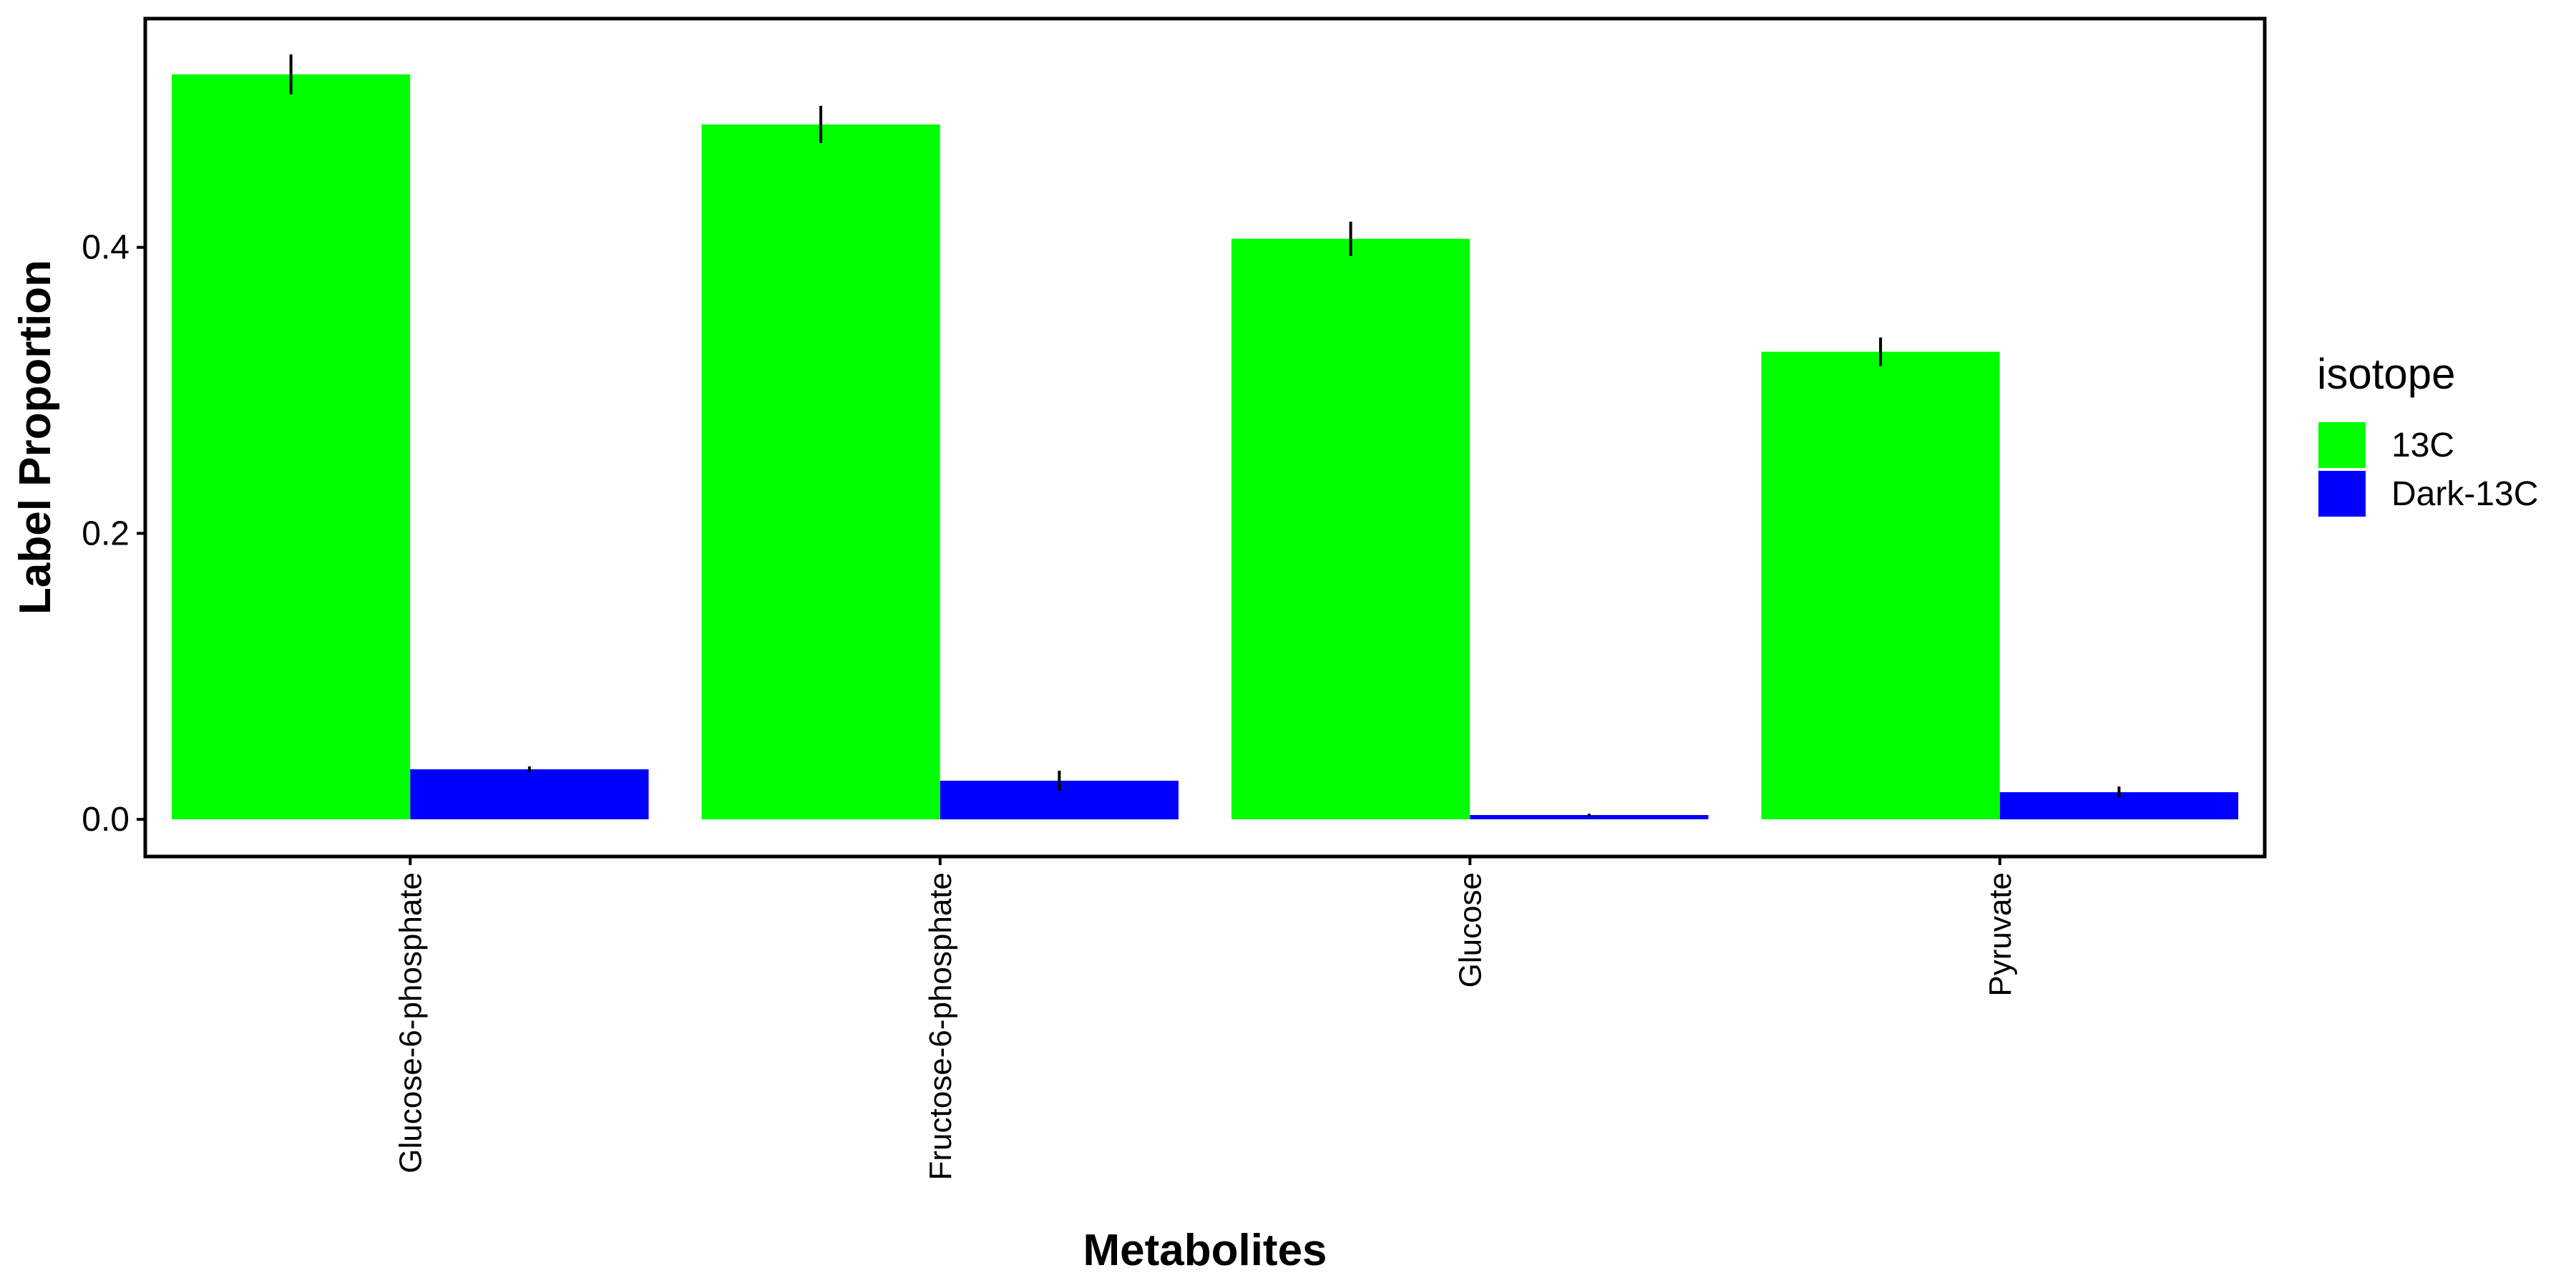 Image resolution: width=2576 pixels, height=1288 pixels. Describe the element at coordinates (1205, 1250) in the screenshot. I see `x-axis-title: Metabolites` at that location.